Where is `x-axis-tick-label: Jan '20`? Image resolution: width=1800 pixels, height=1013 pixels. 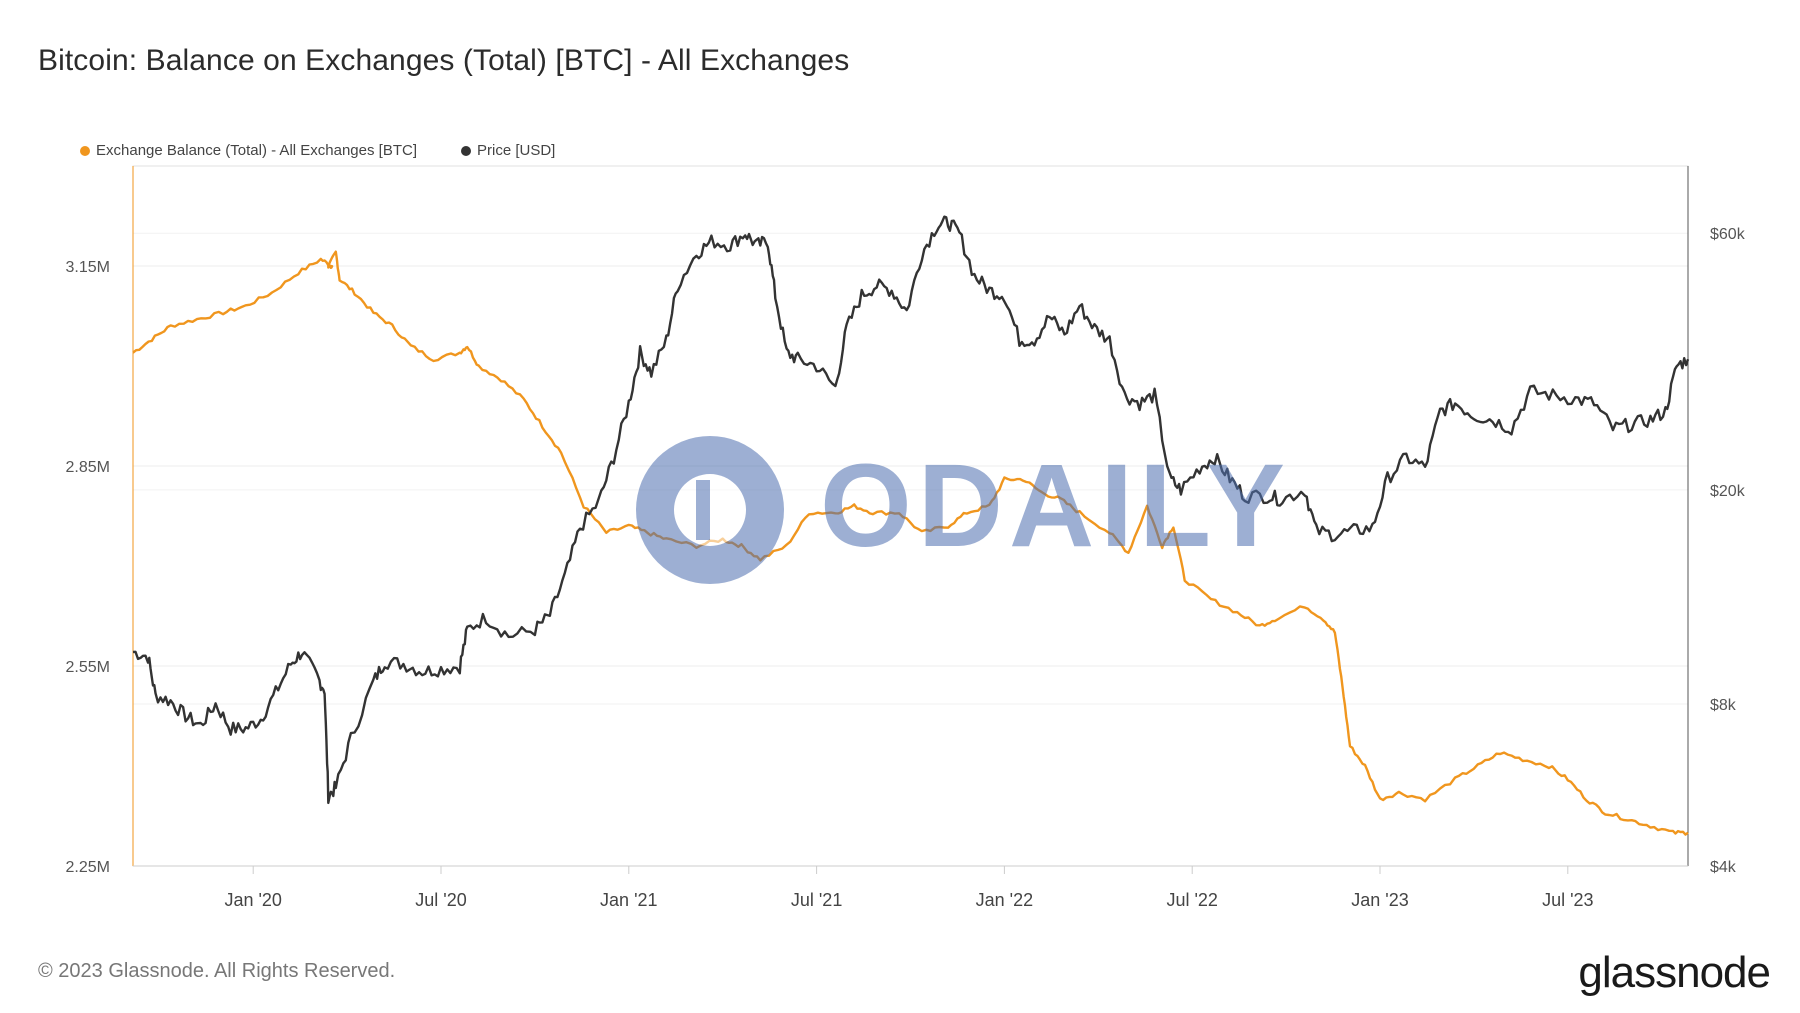 x-axis-tick-label: Jan '20 is located at coordinates (252, 900).